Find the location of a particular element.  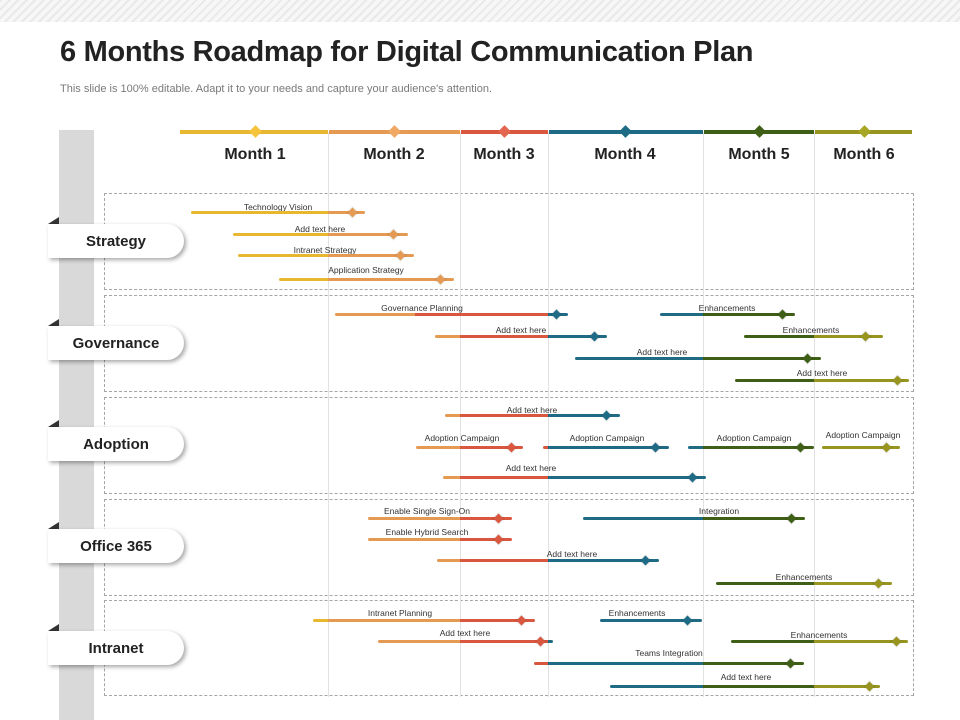

task-label: Intranet Strategy is located at coordinates (325, 250).